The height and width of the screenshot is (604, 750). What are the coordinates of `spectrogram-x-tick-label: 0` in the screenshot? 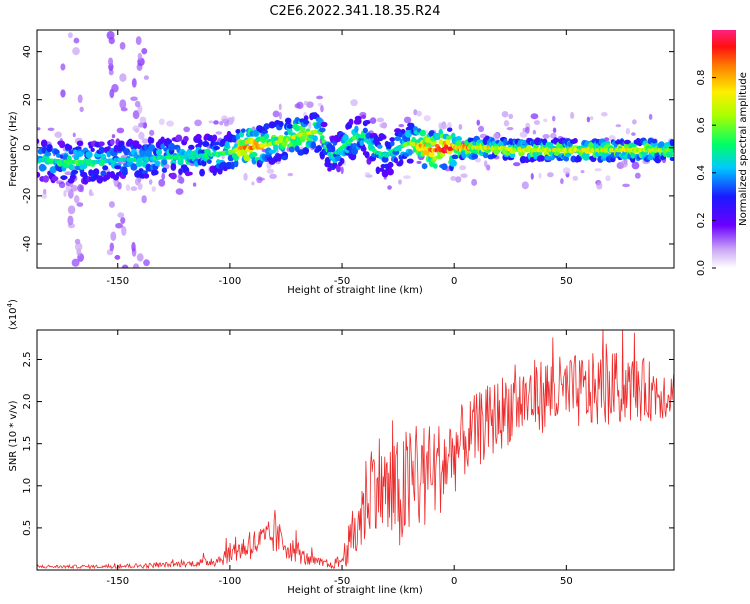 It's located at (454, 281).